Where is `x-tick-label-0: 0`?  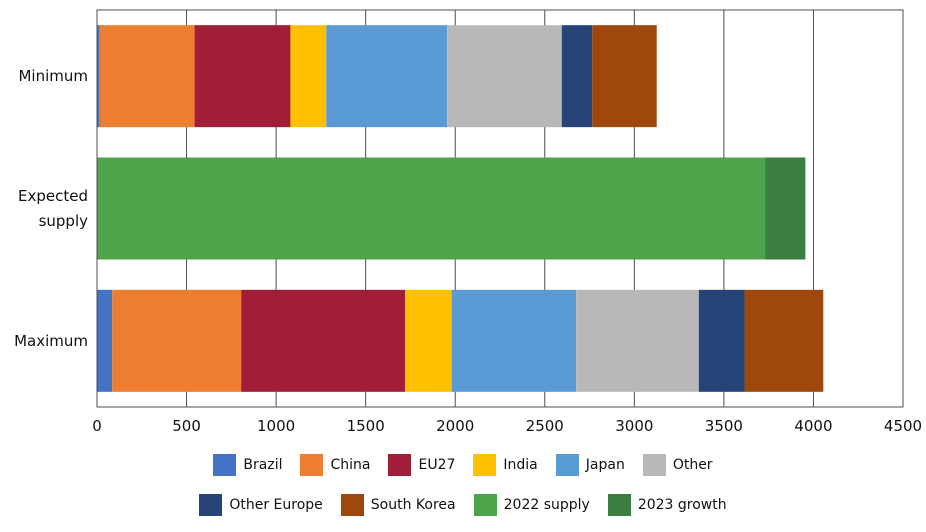
x-tick-label-0: 0 is located at coordinates (97, 426).